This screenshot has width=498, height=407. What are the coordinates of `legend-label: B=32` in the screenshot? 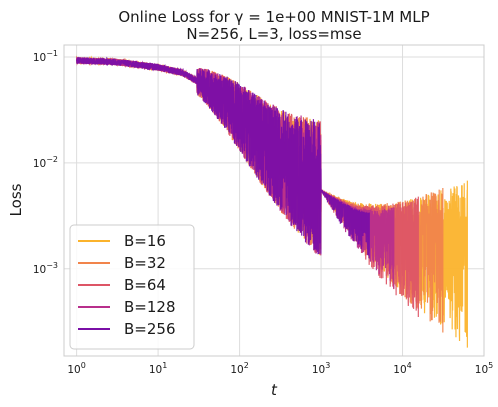 It's located at (145, 263).